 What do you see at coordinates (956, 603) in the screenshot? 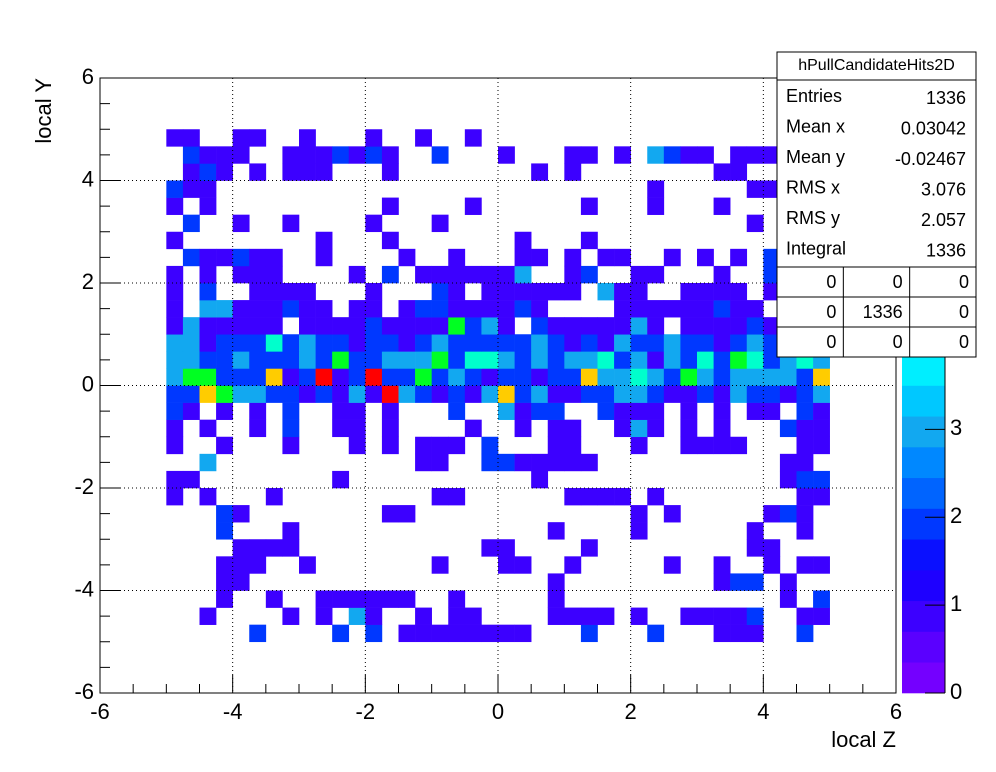
I see `z-tick-label: 1` at bounding box center [956, 603].